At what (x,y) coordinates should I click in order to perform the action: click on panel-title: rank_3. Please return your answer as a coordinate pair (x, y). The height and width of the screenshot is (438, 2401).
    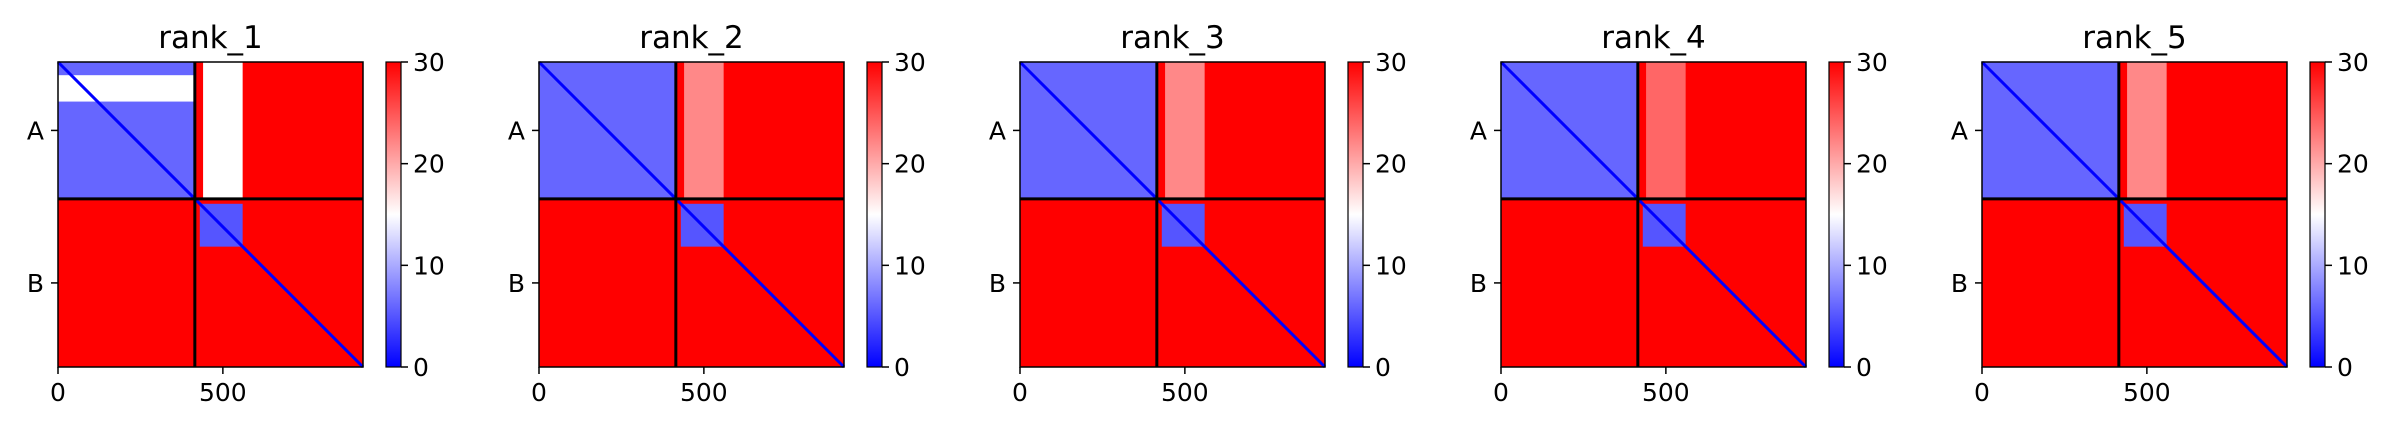
    Looking at the image, I should click on (1172, 38).